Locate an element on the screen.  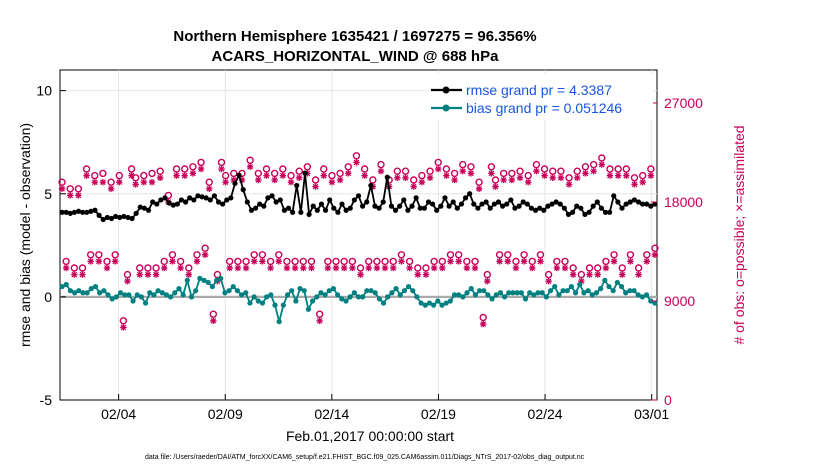
x-tick-label: 02/04 is located at coordinates (118, 414).